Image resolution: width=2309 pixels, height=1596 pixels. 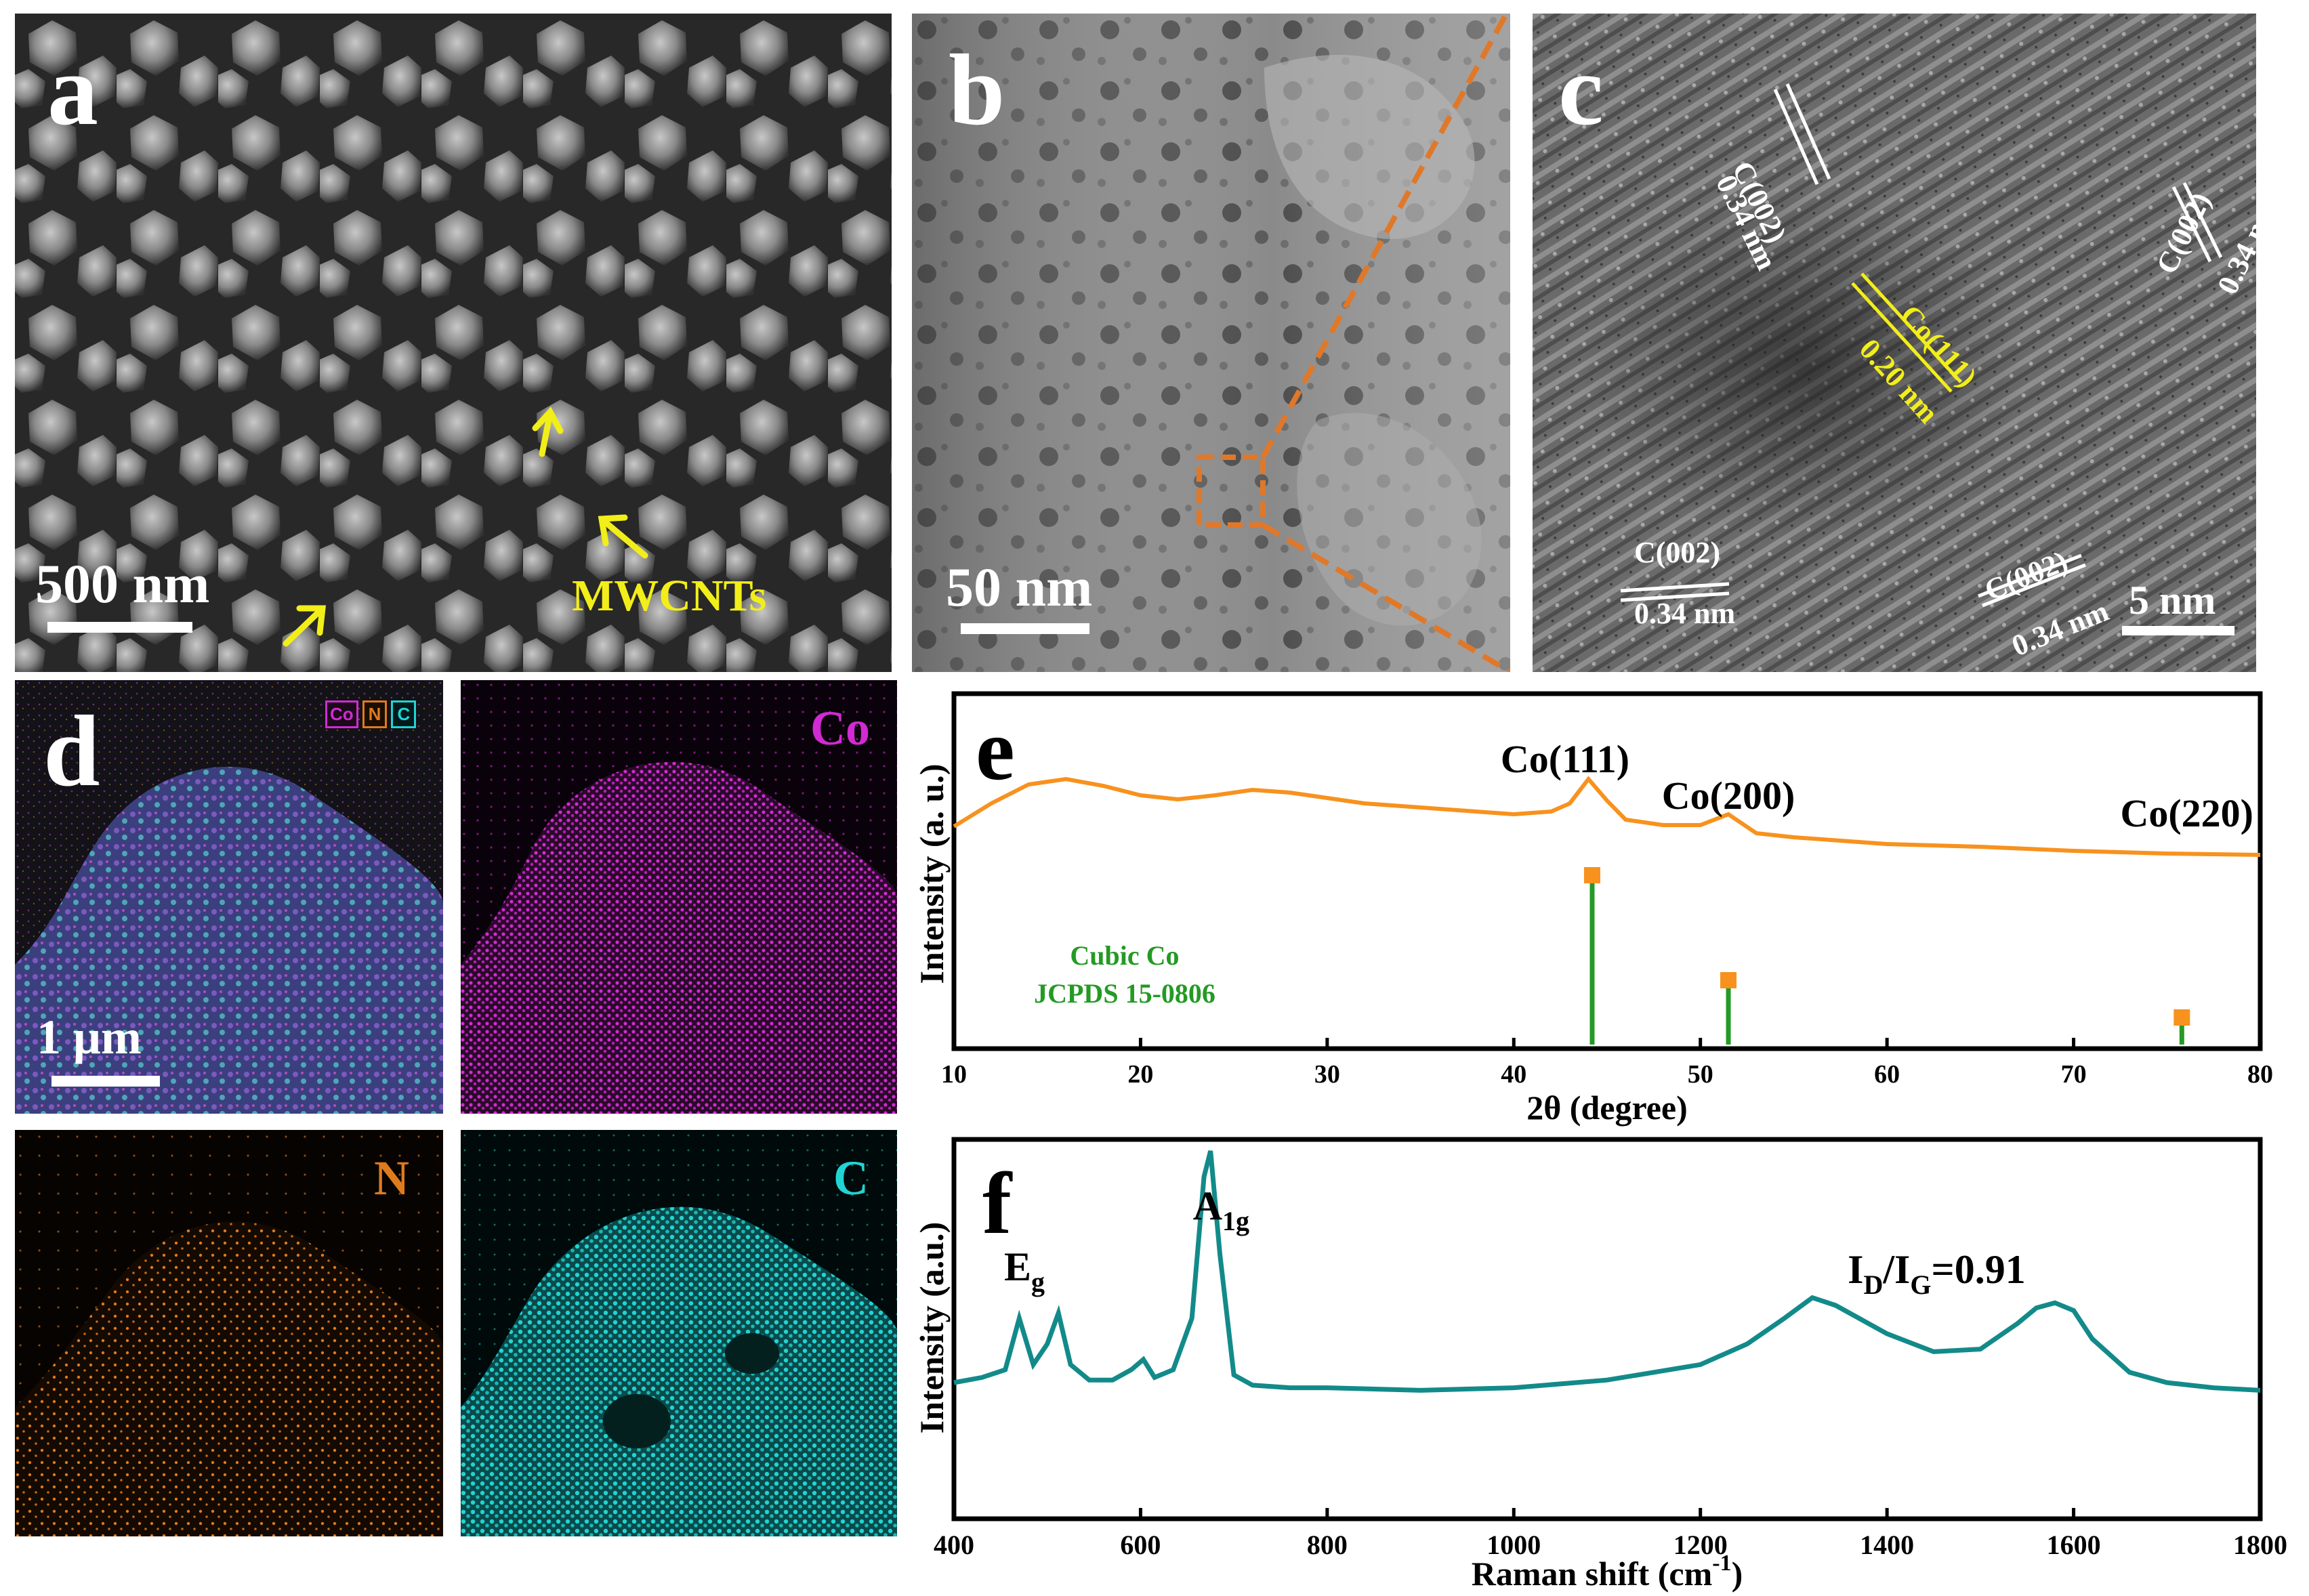 I want to click on eds-map-co: Co, so click(x=679, y=897).